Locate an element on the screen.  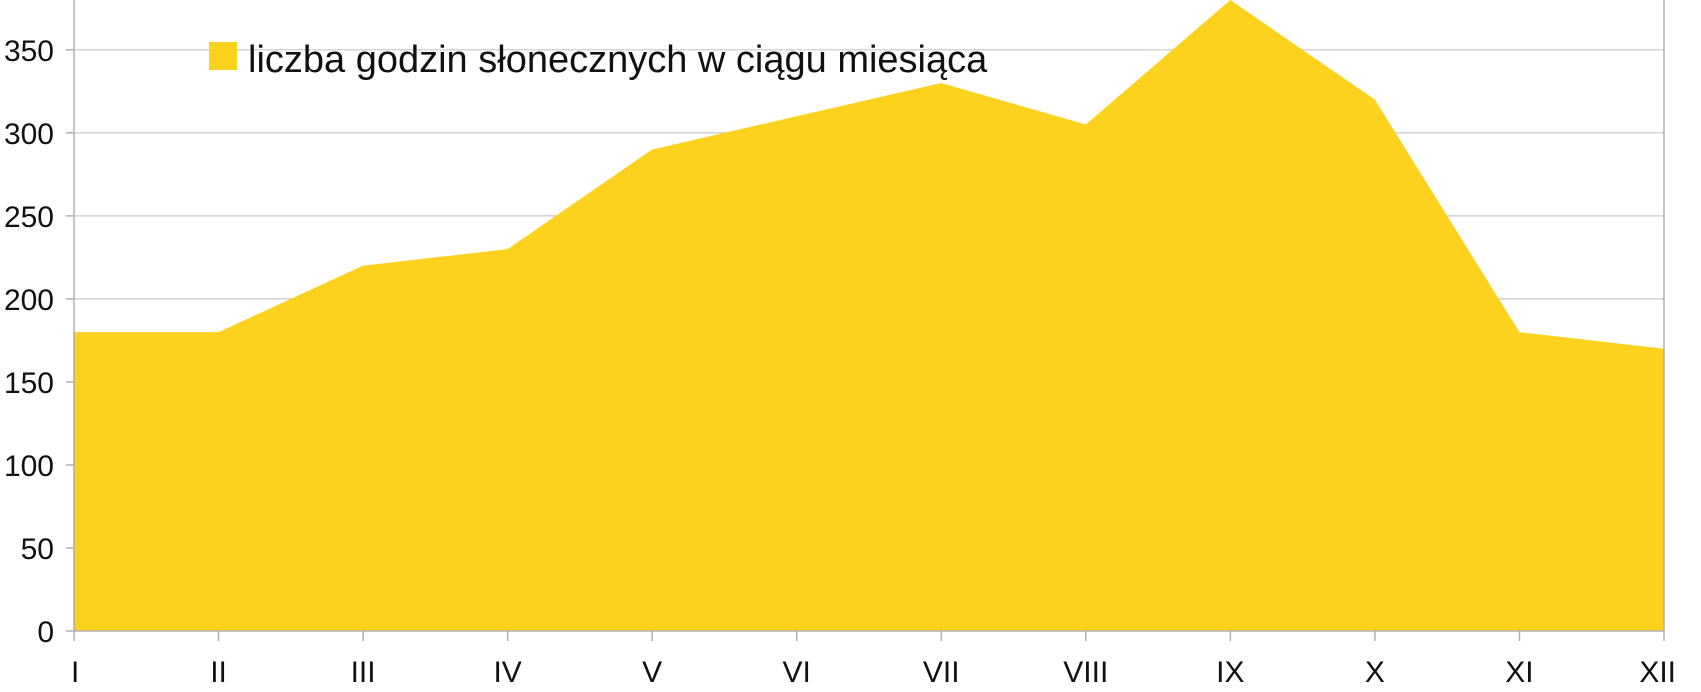
x-tick-label-VIII: VIII is located at coordinates (1085, 672).